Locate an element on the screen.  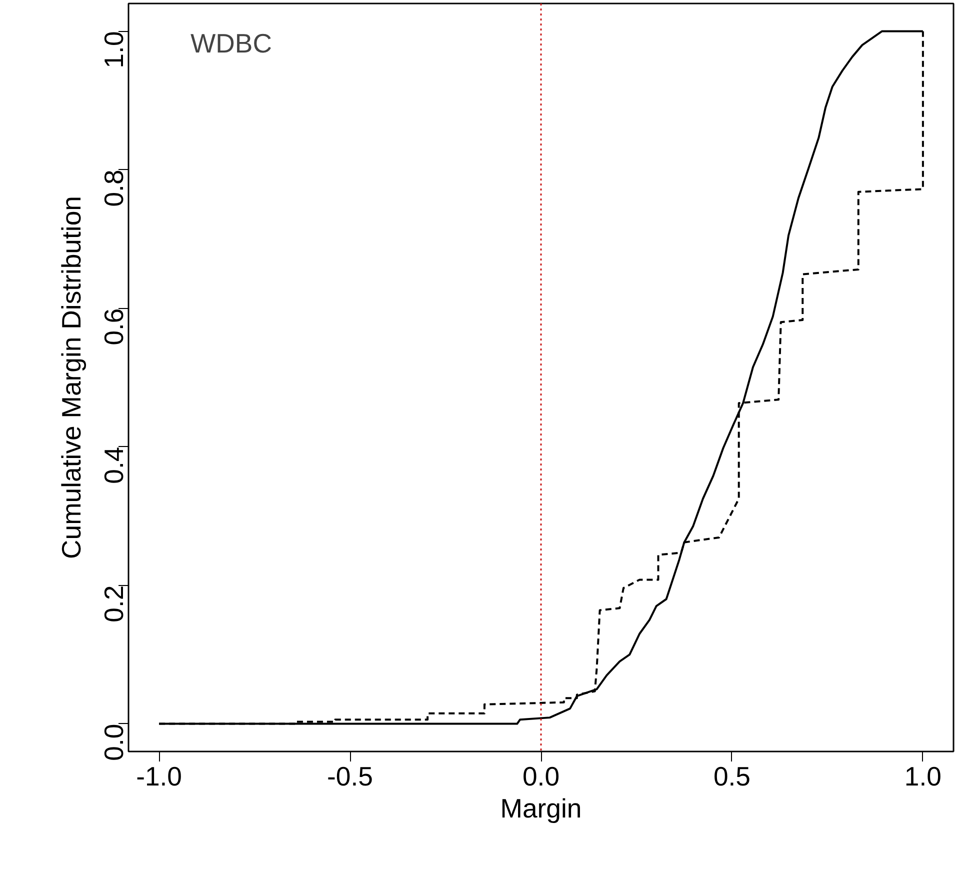
annotation: WDBC is located at coordinates (231, 43).